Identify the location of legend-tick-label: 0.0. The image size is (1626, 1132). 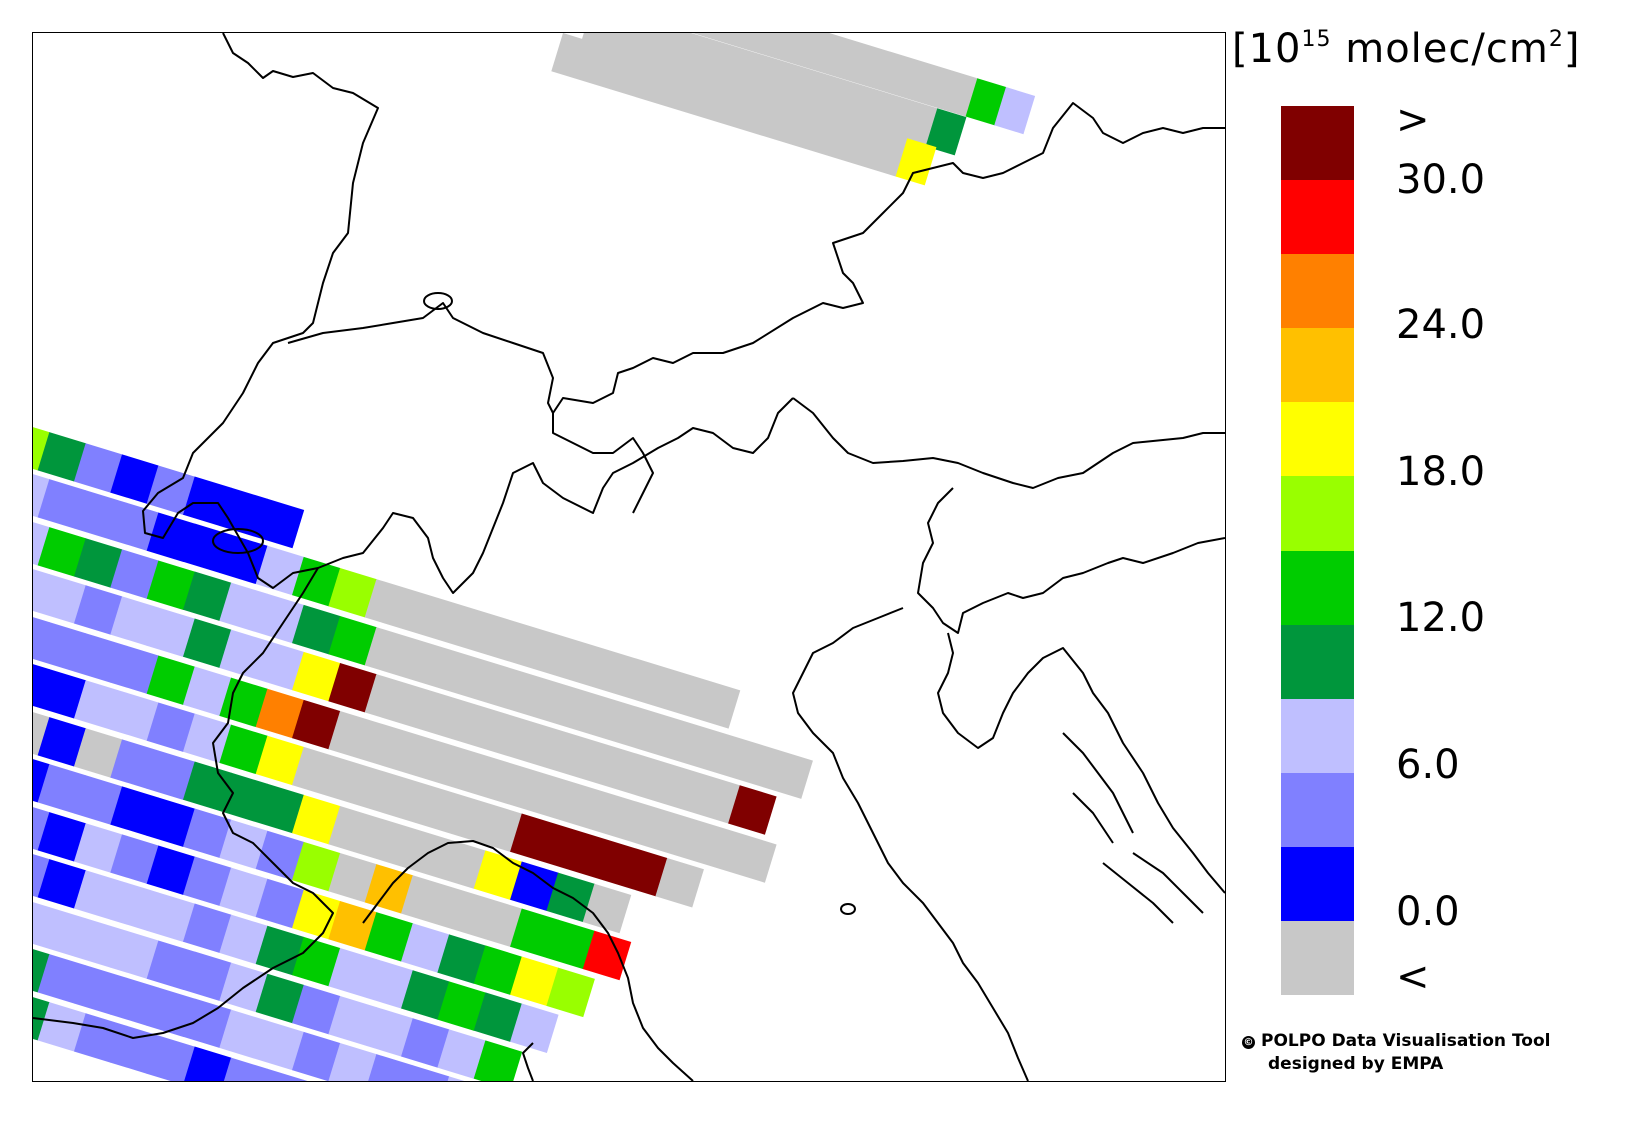
(1428, 912).